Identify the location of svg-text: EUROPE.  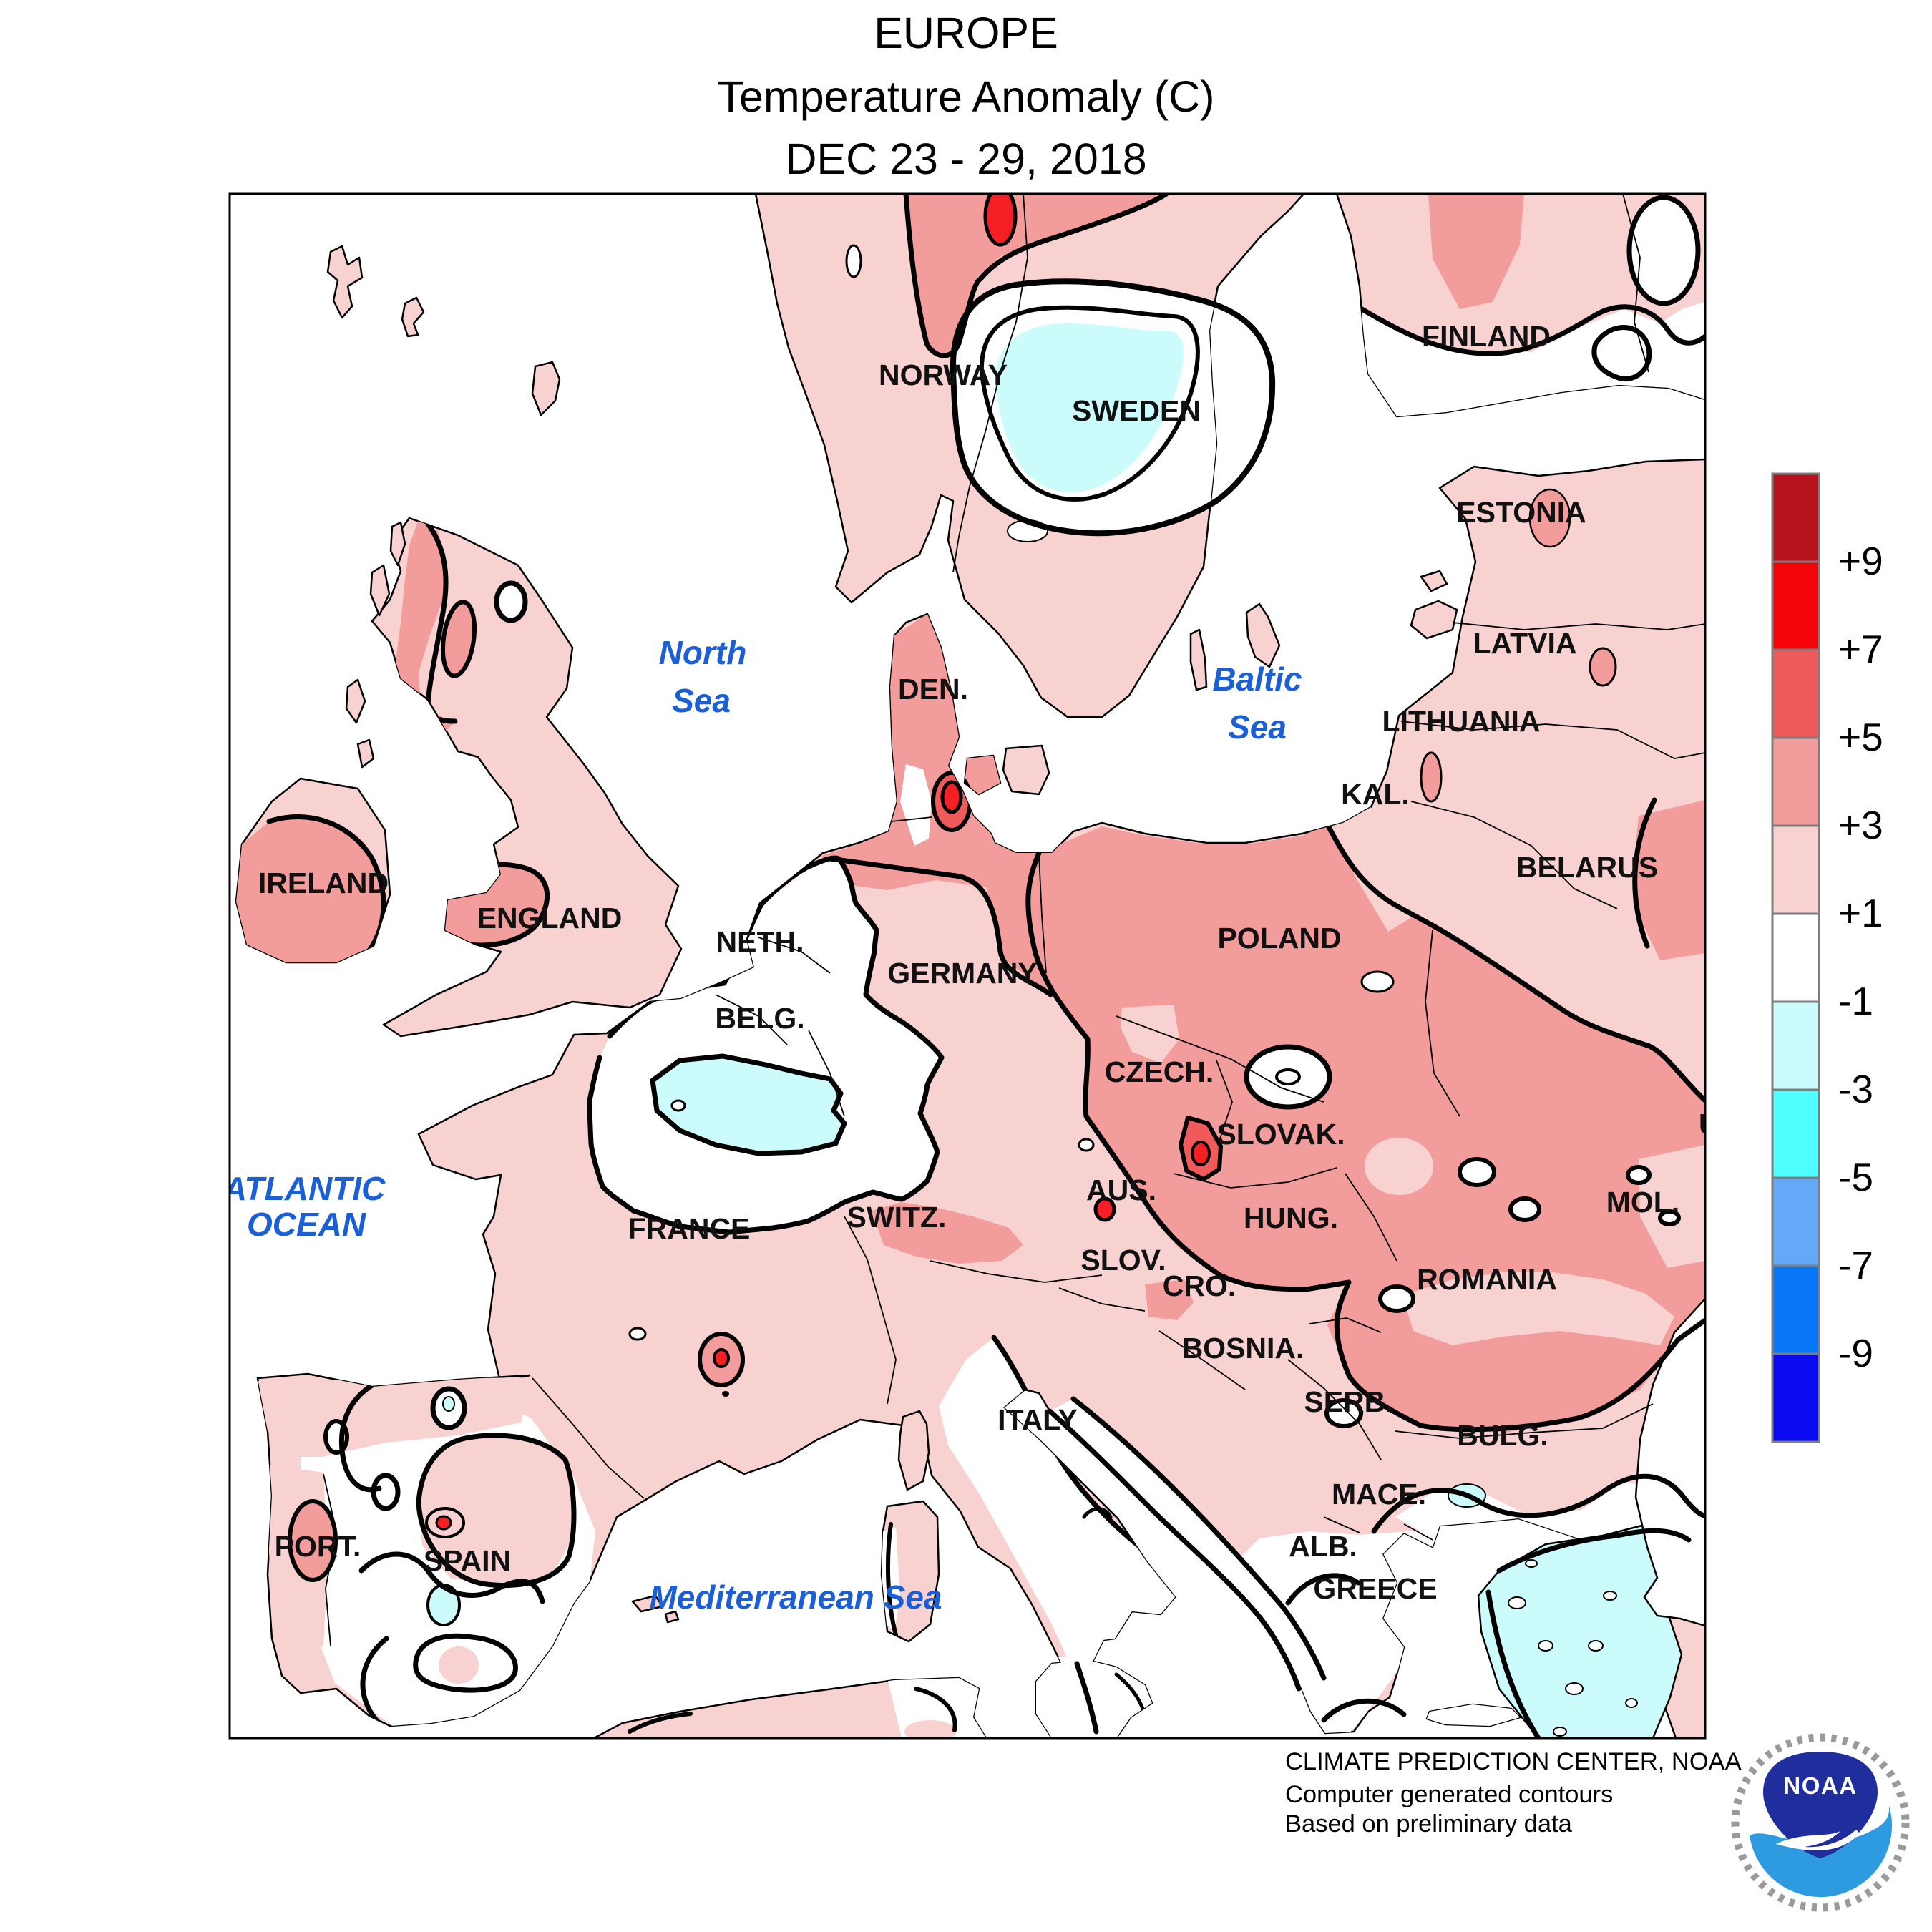
(966, 33).